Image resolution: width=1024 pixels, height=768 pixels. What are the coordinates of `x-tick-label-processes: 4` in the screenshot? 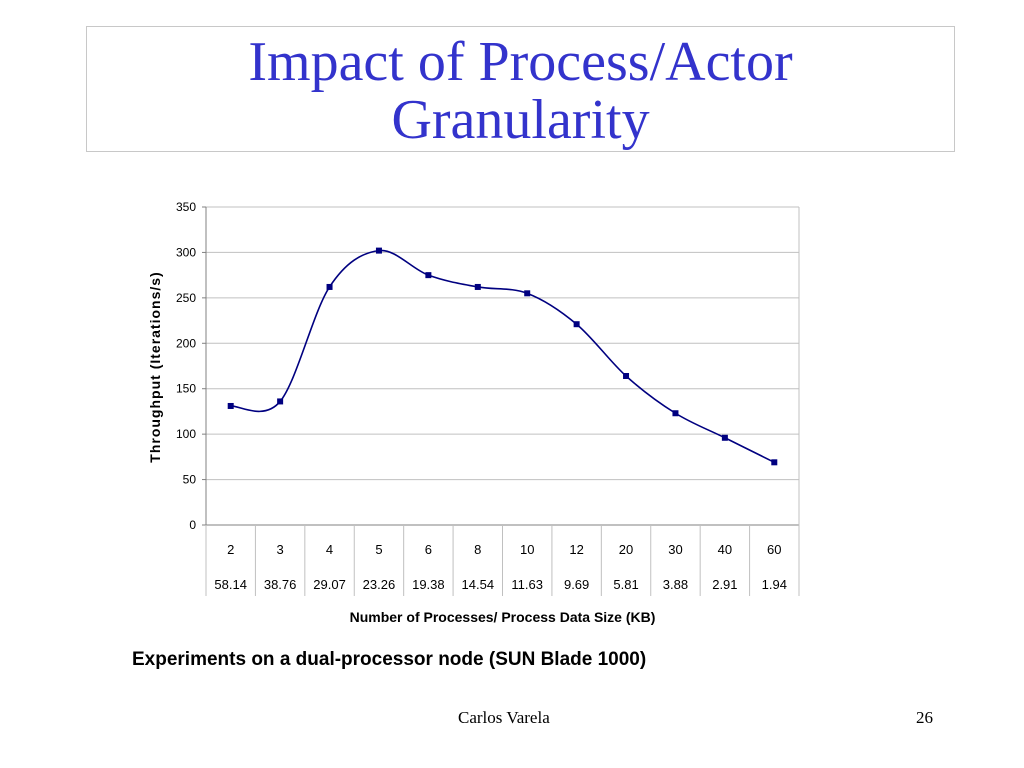 It's located at (329, 549).